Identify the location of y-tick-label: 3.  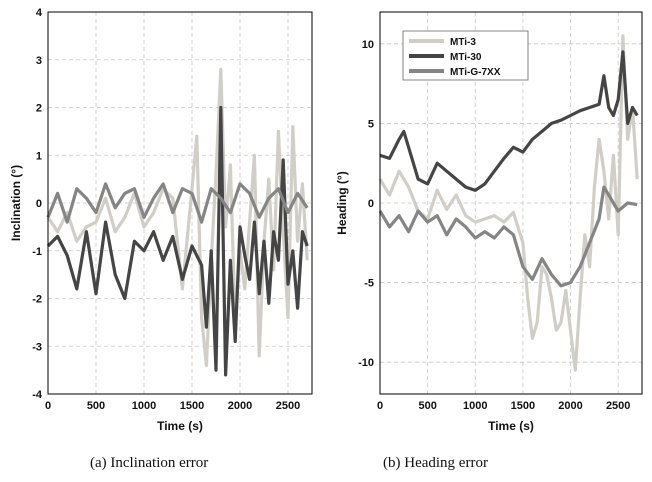
(39, 61).